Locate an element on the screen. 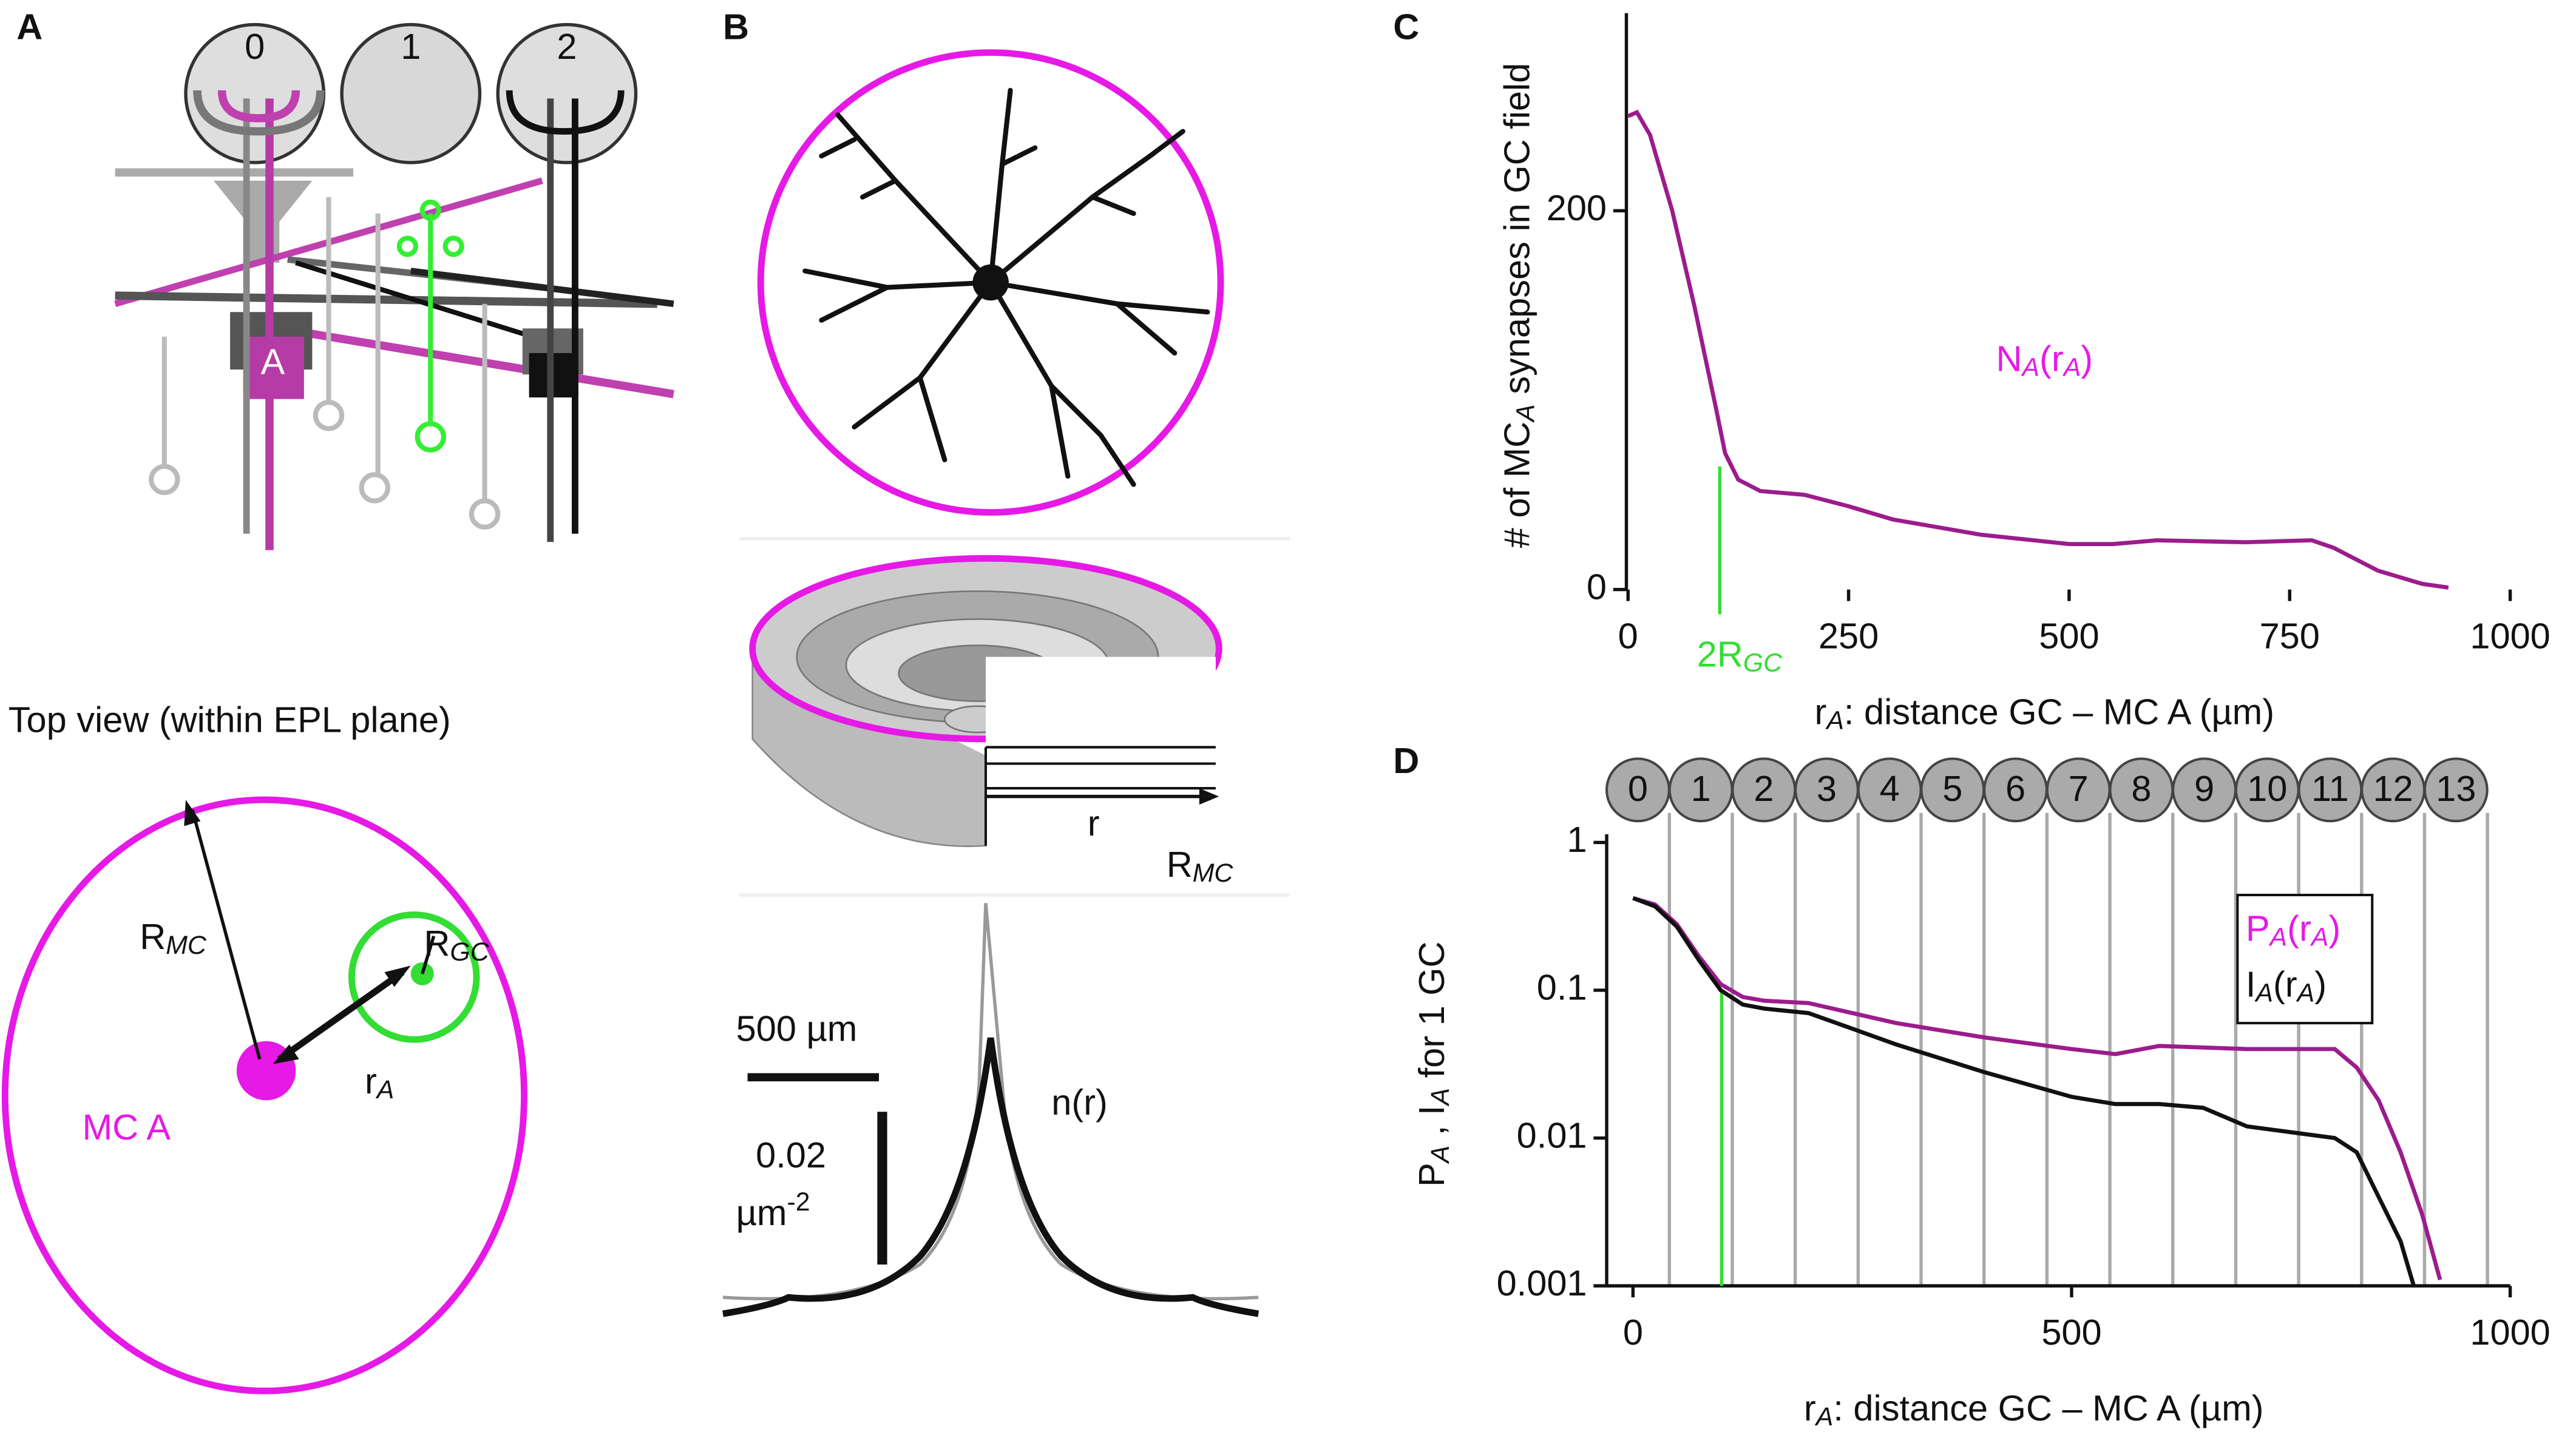 The image size is (2576, 1432). r-a-label: rA is located at coordinates (379, 1082).